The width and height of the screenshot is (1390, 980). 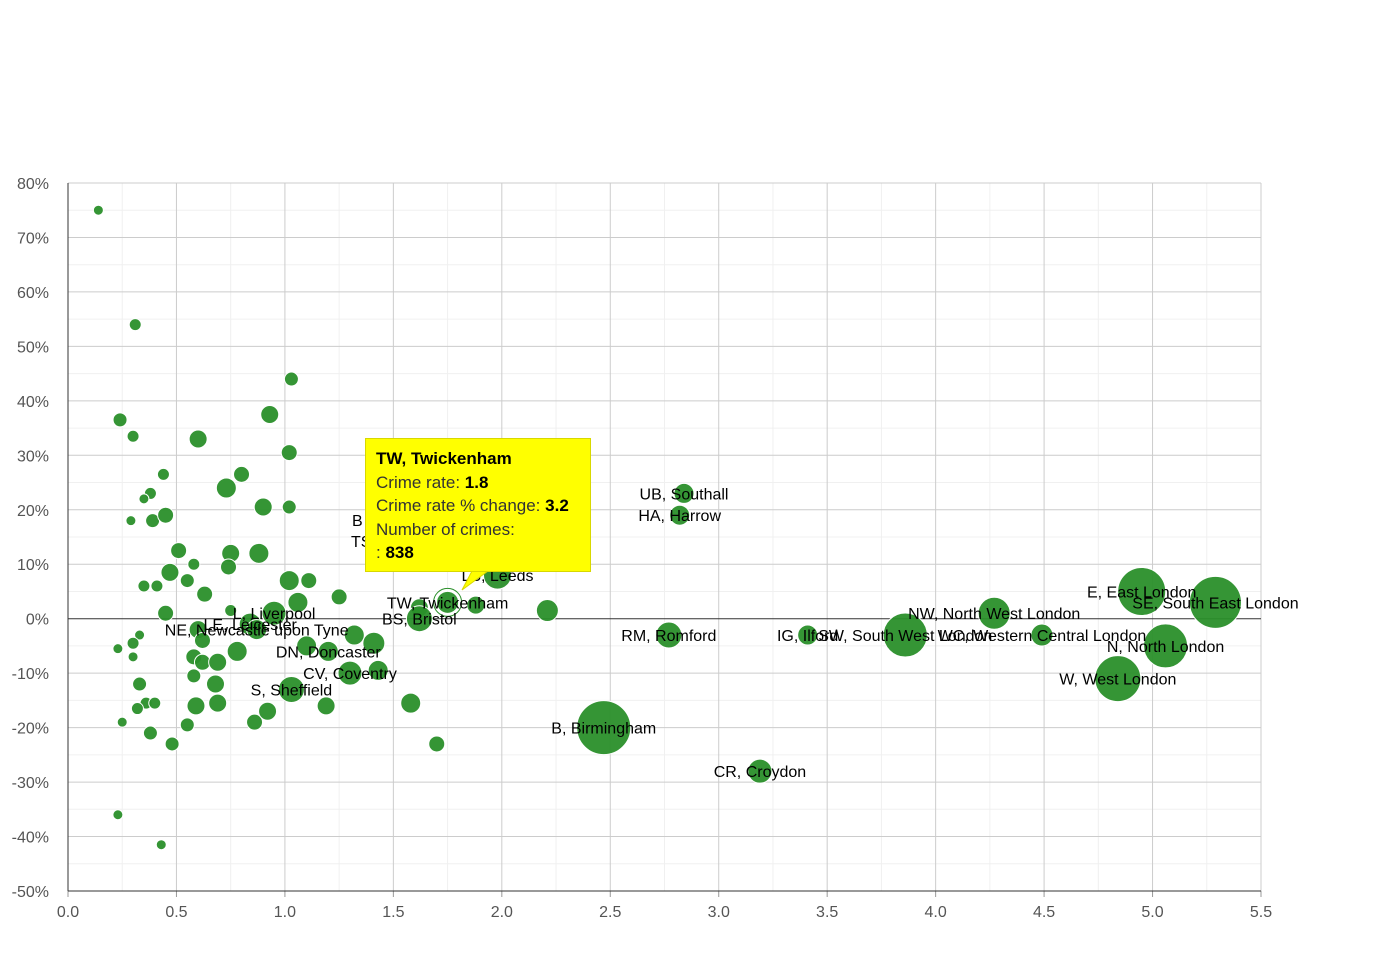 What do you see at coordinates (445, 529) in the screenshot?
I see `tooltip-count-label: Number of crimes:` at bounding box center [445, 529].